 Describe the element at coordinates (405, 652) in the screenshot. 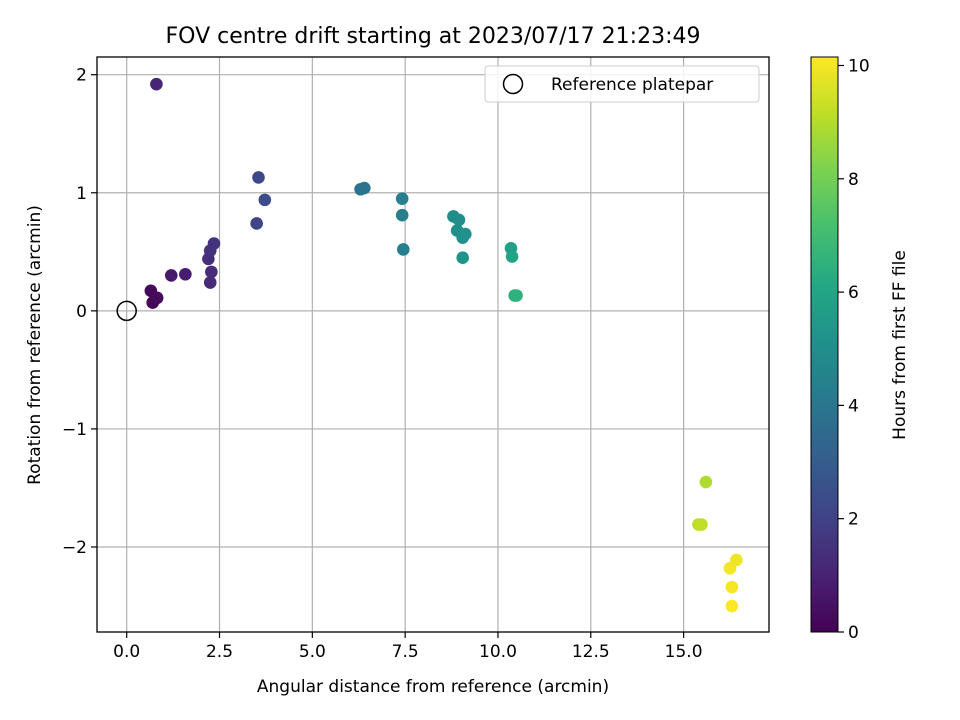

I see `x-tick-label: 7.5` at that location.